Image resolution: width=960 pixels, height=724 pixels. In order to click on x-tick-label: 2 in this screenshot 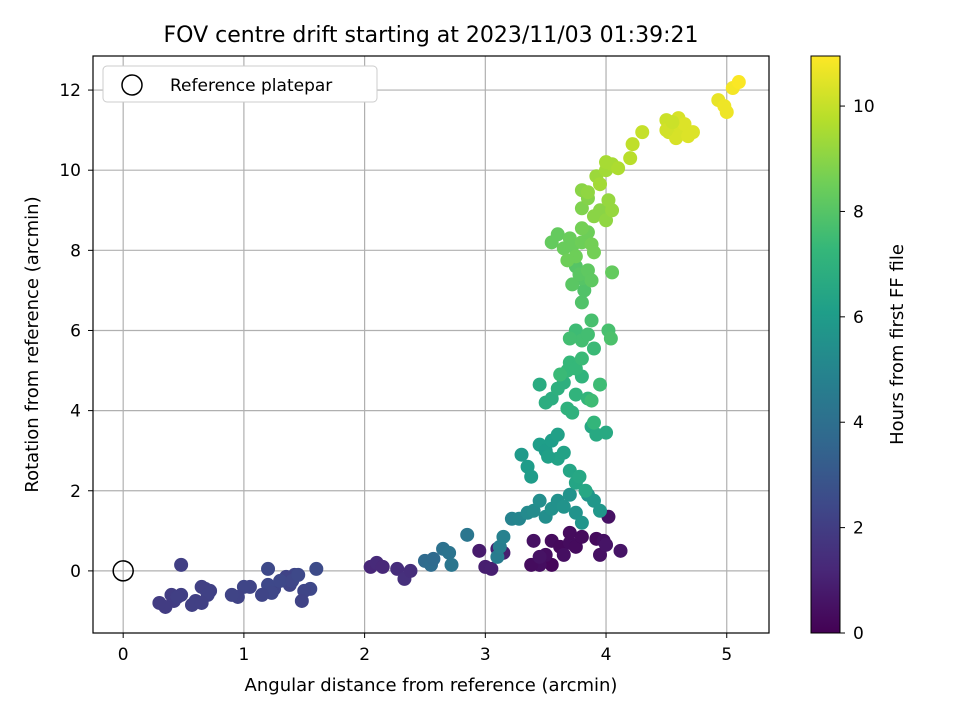, I will do `click(364, 655)`.